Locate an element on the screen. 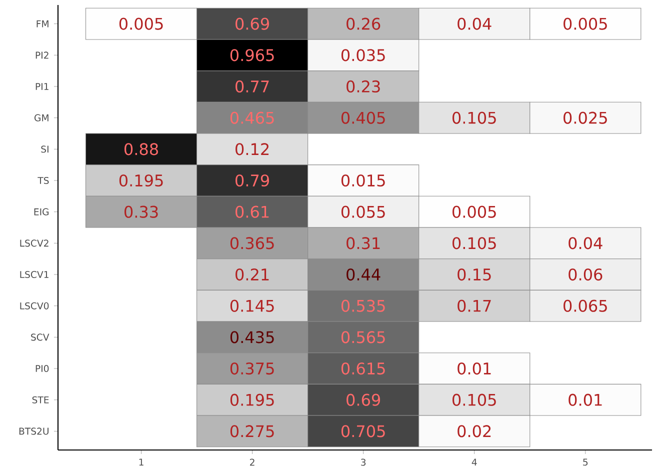 This screenshot has width=659, height=474. y-tick-label: LSCV0 is located at coordinates (34, 306).